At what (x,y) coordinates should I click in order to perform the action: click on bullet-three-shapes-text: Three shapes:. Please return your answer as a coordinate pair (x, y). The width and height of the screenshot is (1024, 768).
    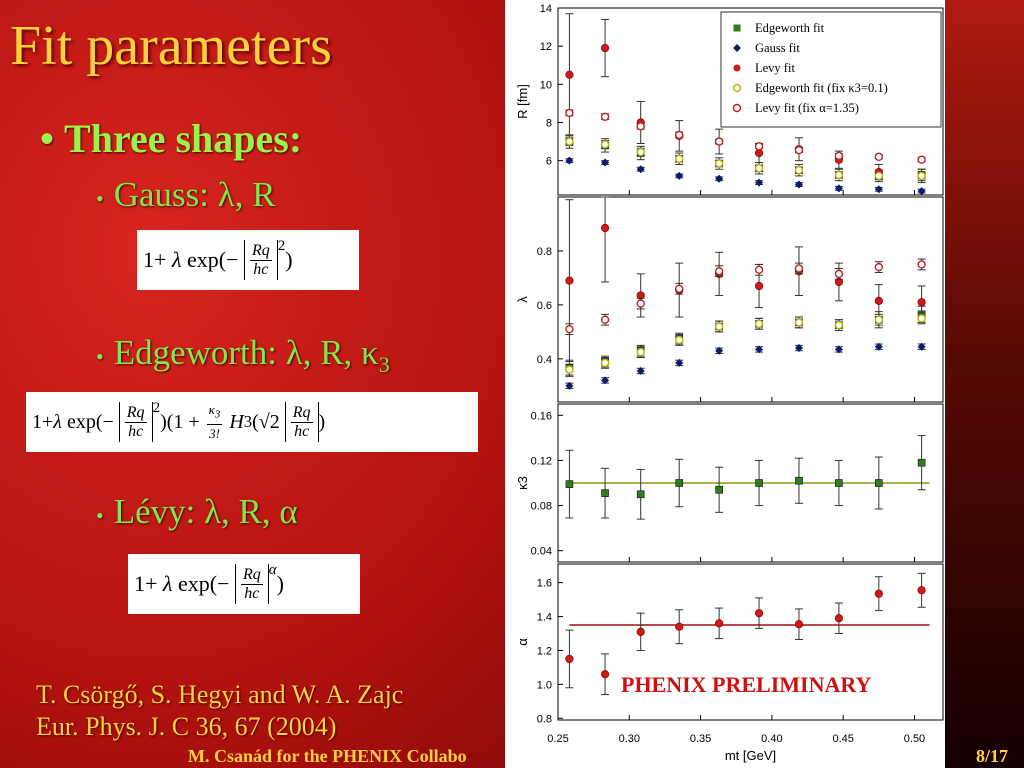
    Looking at the image, I should click on (183, 138).